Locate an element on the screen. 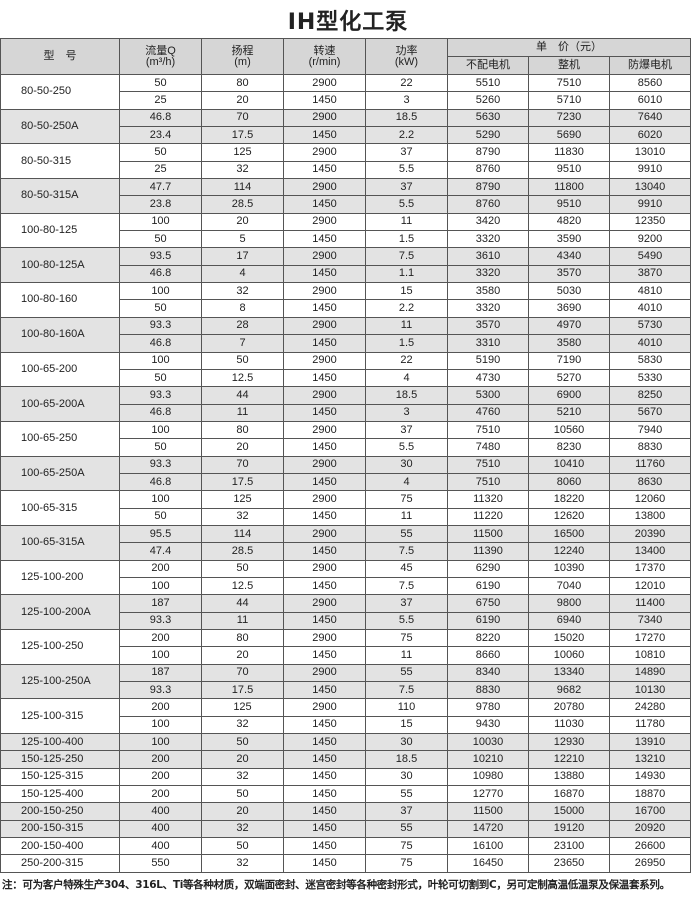  price-complete-cell: 9800 is located at coordinates (569, 603).